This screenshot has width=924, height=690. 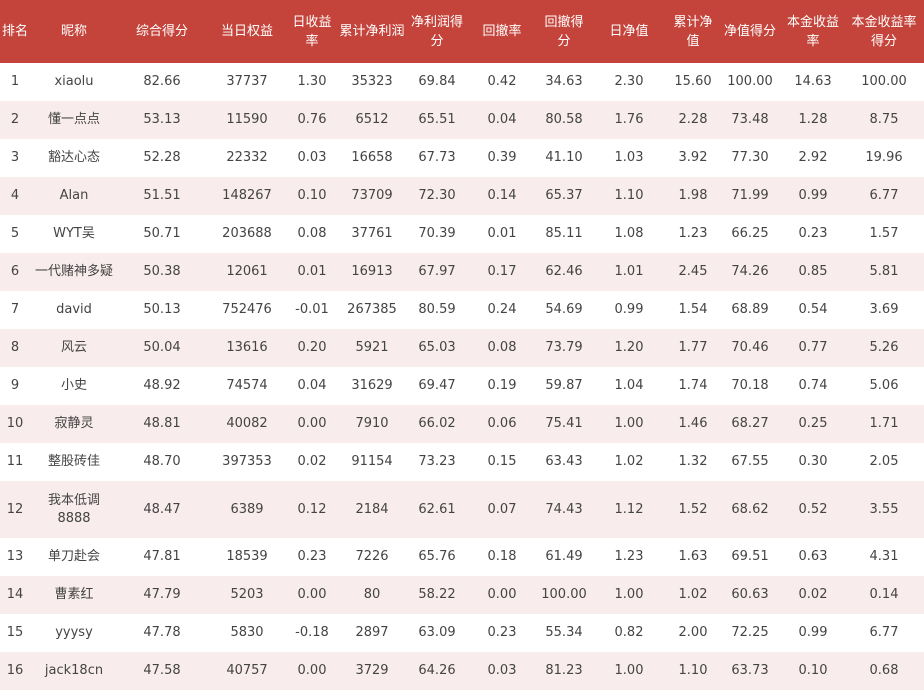 What do you see at coordinates (502, 385) in the screenshot?
I see `table-cell: 0.19` at bounding box center [502, 385].